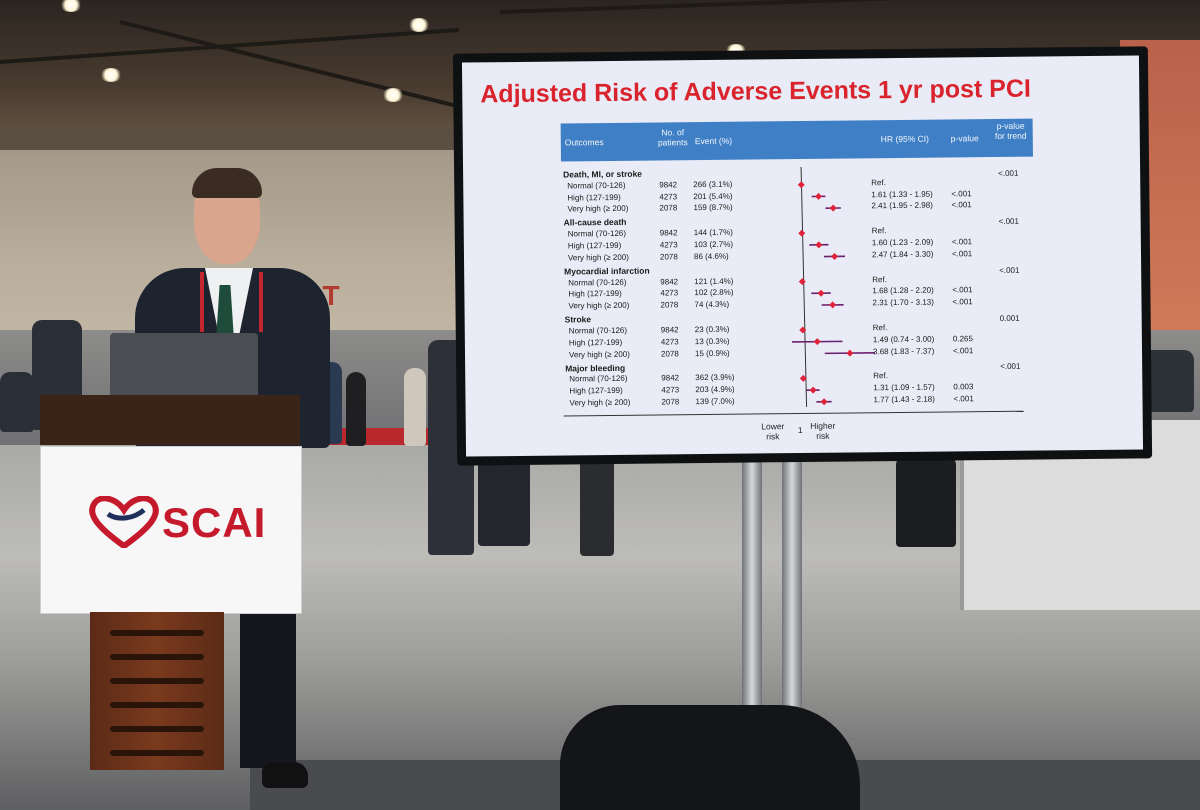 Image resolution: width=1200 pixels, height=810 pixels. What do you see at coordinates (595, 222) in the screenshot?
I see `outcome-section-label: All-cause death` at bounding box center [595, 222].